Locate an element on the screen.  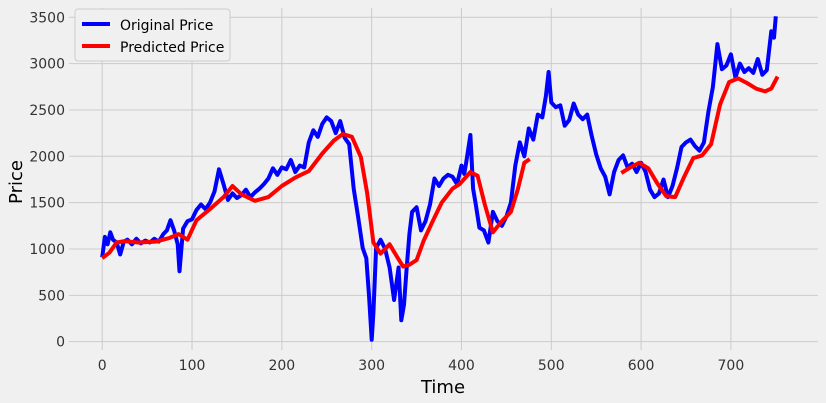
y-tick-label: 1500 is located at coordinates (47, 204).